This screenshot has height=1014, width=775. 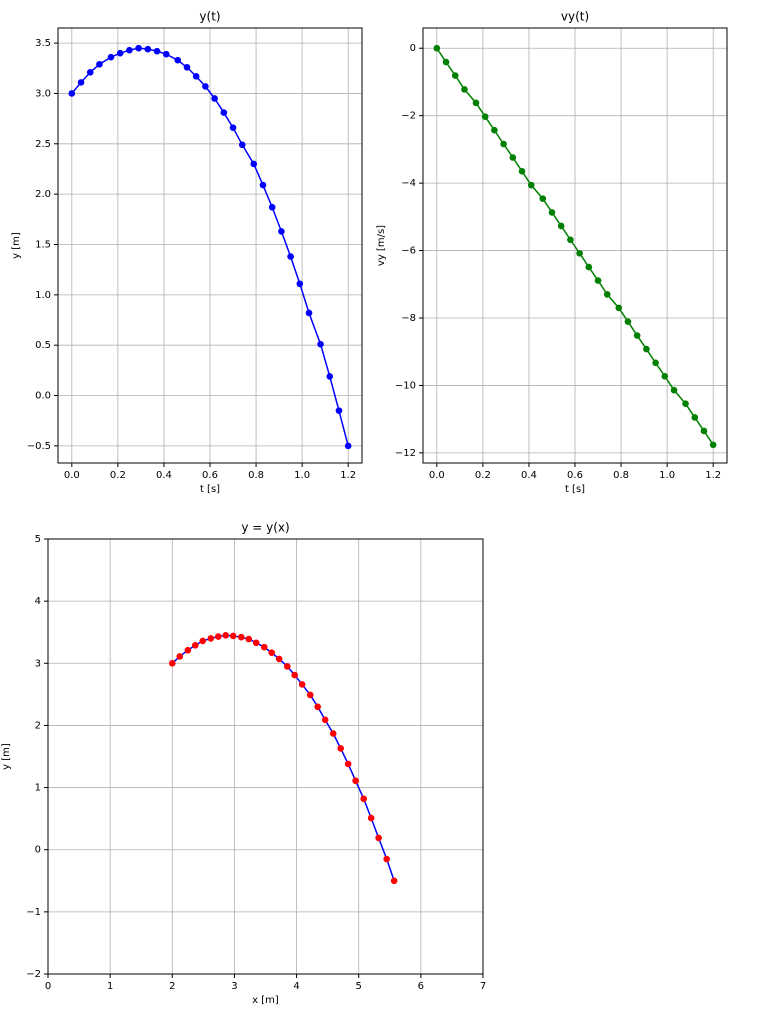 What do you see at coordinates (421, 986) in the screenshot?
I see `x-tick-label: 6` at bounding box center [421, 986].